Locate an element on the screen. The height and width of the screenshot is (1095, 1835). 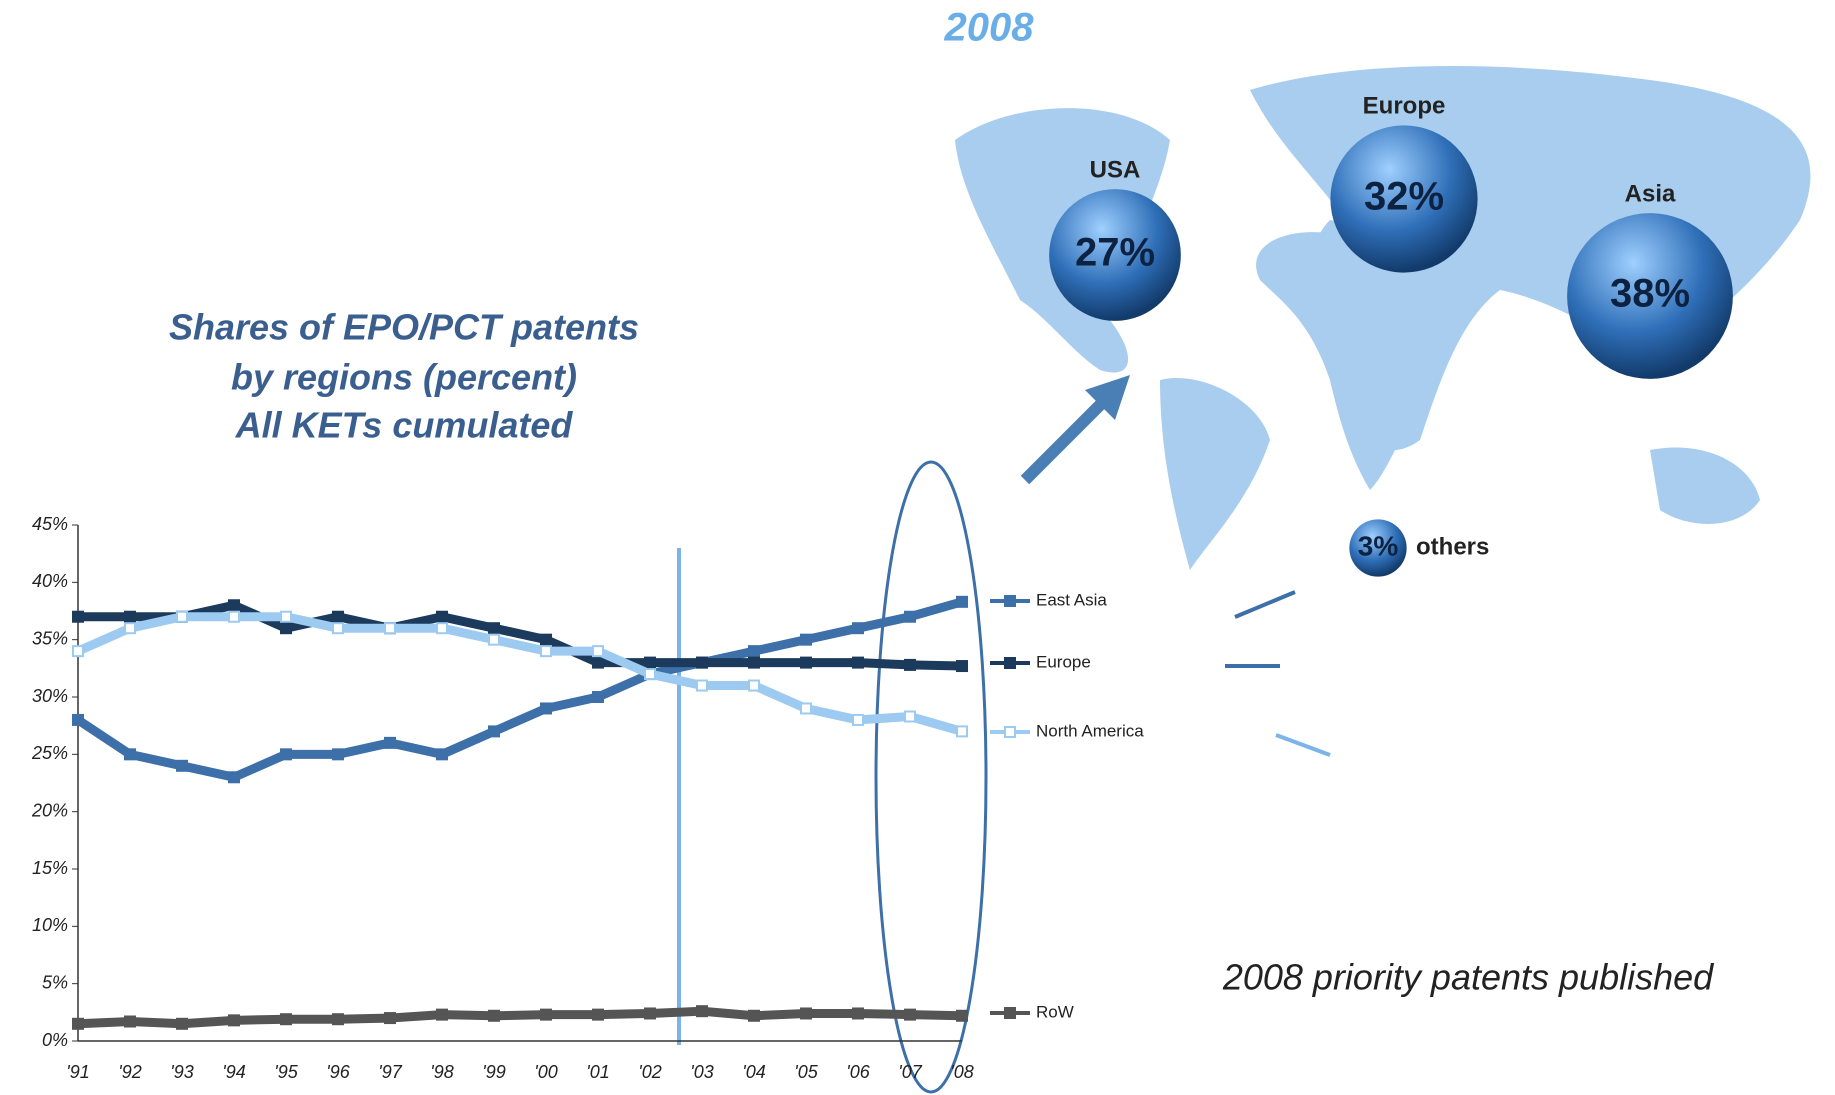
chart-title: All KETs cumulated is located at coordinates (404, 425).